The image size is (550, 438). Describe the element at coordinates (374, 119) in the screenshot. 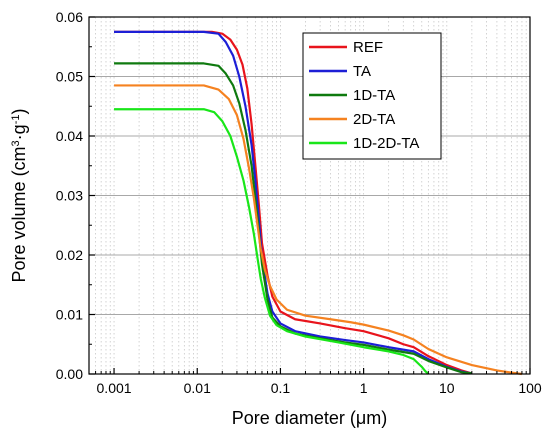

I see `legend-label-2d-ta: 2D-TA` at that location.